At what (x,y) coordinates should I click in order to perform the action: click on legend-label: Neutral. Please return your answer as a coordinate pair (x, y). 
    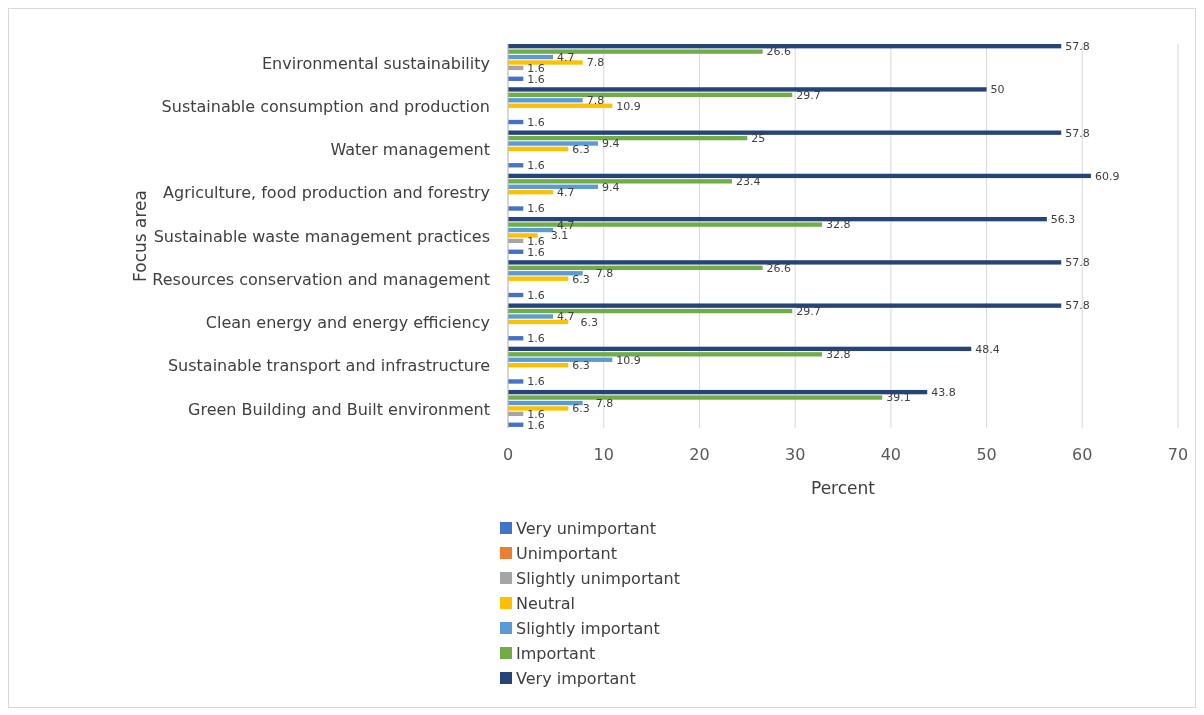
    Looking at the image, I should click on (546, 603).